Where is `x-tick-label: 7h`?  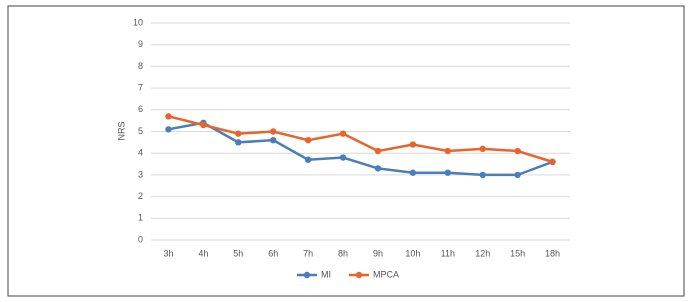
x-tick-label: 7h is located at coordinates (308, 253).